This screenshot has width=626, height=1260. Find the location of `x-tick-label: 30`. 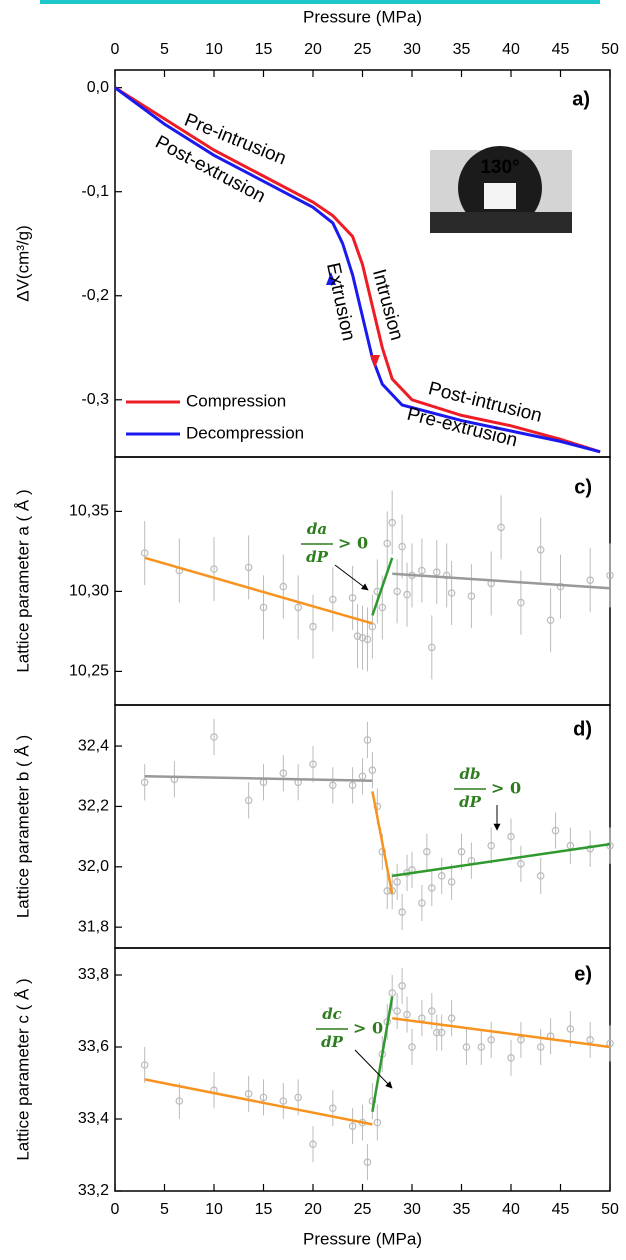

x-tick-label: 30 is located at coordinates (412, 1209).